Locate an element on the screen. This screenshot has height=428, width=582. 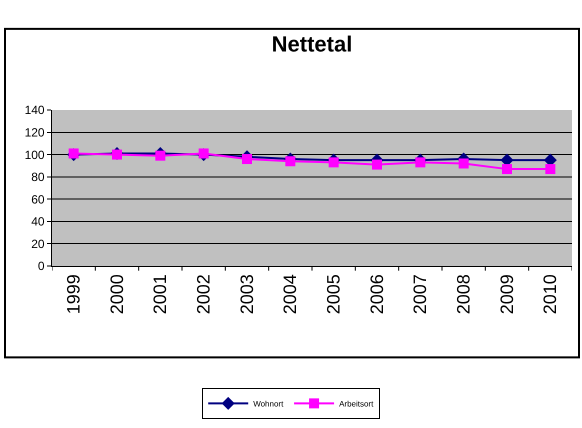
y-tick-label: 0 is located at coordinates (41, 266).